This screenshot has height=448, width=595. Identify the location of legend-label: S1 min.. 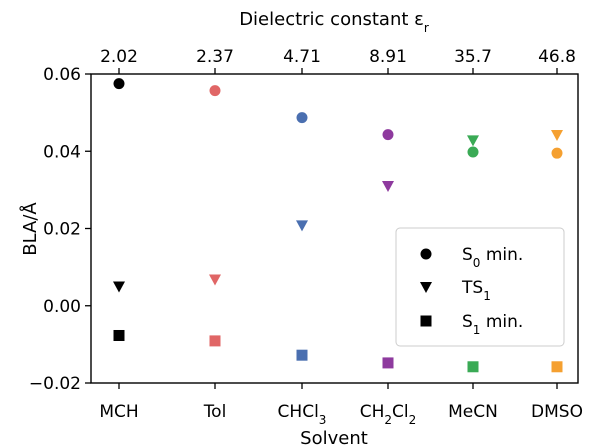
(492, 324).